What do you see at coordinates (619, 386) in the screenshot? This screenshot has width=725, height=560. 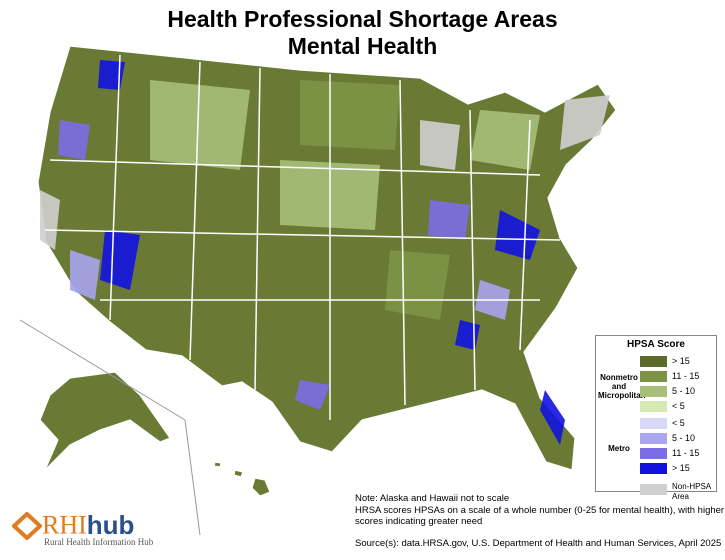 I see `legend-group-line: and` at bounding box center [619, 386].